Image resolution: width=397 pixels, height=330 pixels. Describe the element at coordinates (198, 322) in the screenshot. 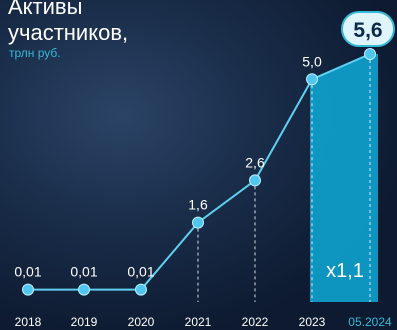

I see `x-tick-label: 2021` at that location.